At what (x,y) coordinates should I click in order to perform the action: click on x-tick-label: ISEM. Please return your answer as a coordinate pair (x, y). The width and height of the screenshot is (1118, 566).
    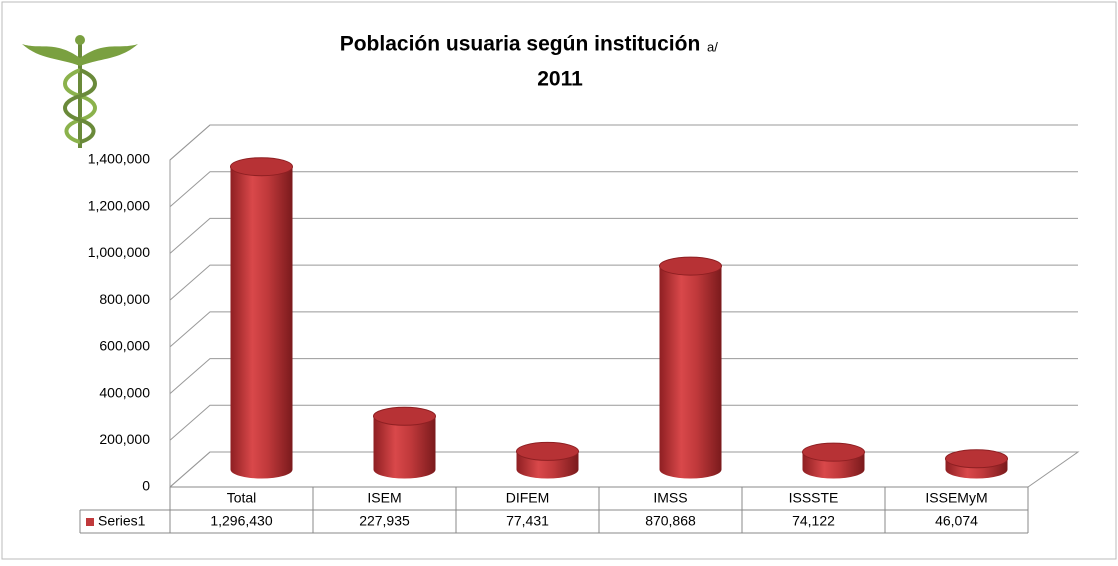
    Looking at the image, I should click on (384, 498).